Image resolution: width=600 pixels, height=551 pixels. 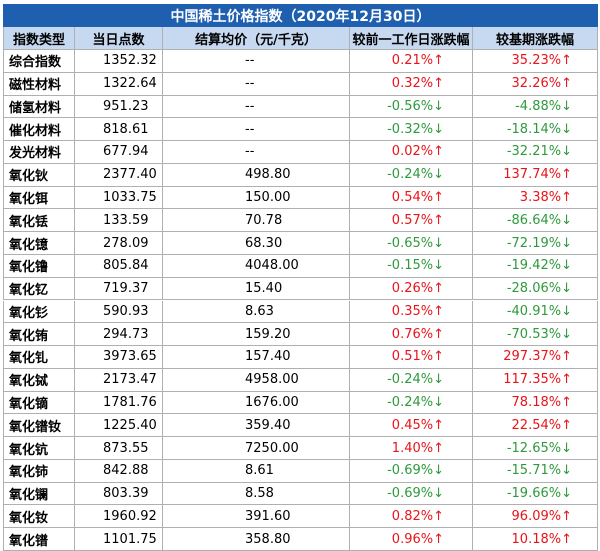 I want to click on change-cell: 297.37%↑, so click(x=535, y=357).